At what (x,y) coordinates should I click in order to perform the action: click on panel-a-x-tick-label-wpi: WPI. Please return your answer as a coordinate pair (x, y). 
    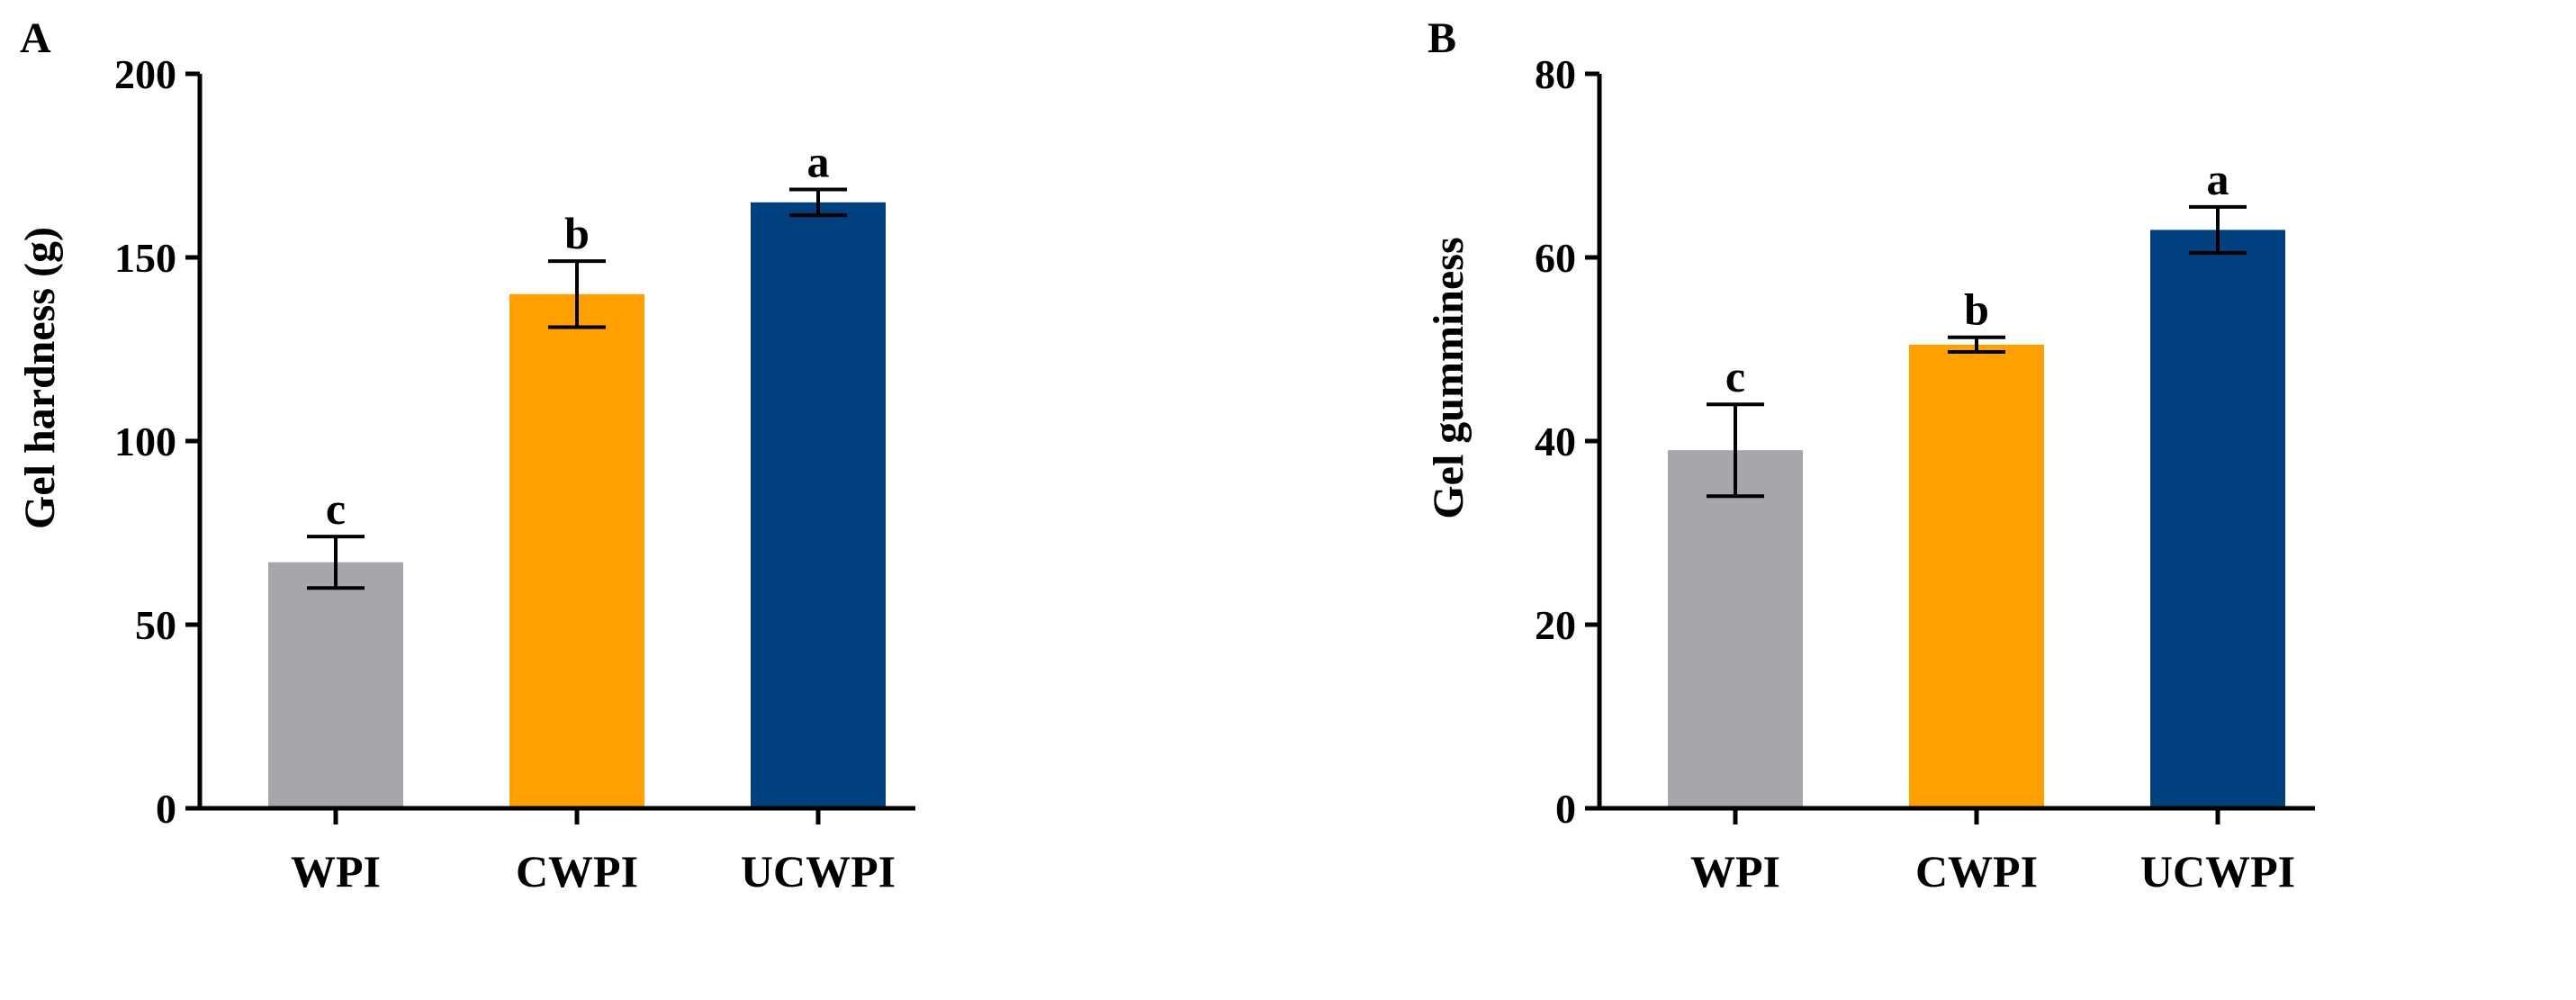
    Looking at the image, I should click on (336, 871).